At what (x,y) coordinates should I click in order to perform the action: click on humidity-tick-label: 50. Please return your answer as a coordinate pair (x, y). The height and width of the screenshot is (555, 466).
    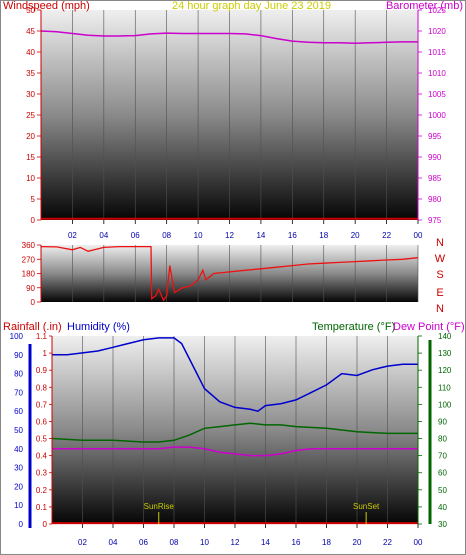
    Looking at the image, I should click on (18, 430).